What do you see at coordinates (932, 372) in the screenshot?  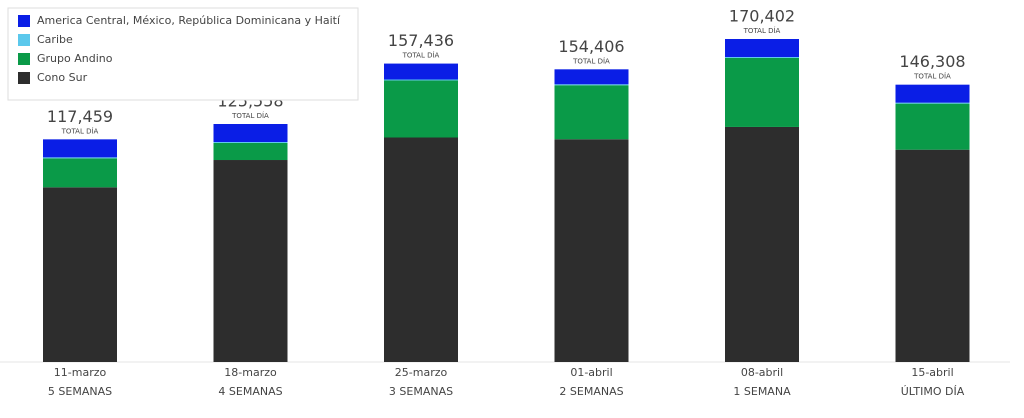 I see `x-tick-label: 15-abril` at bounding box center [932, 372].